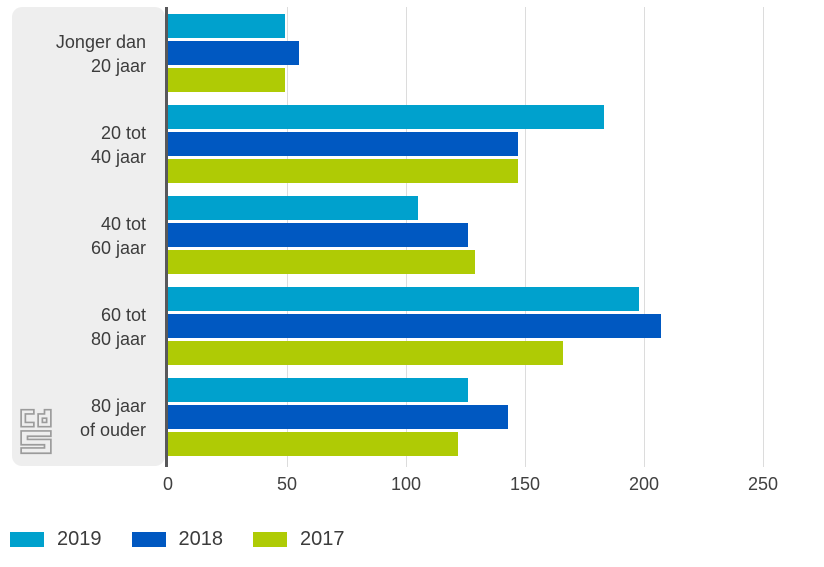  I want to click on category-label-line2: of ouder, so click(112, 430).